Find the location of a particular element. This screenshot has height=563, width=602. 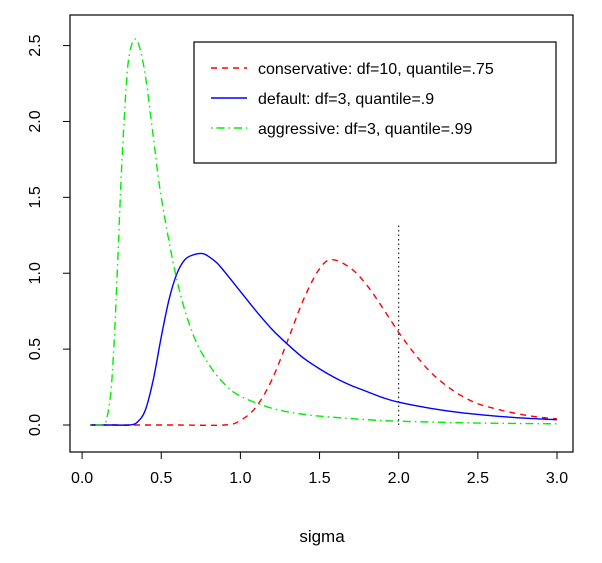

y-tick-label: 0.0 is located at coordinates (35, 425).